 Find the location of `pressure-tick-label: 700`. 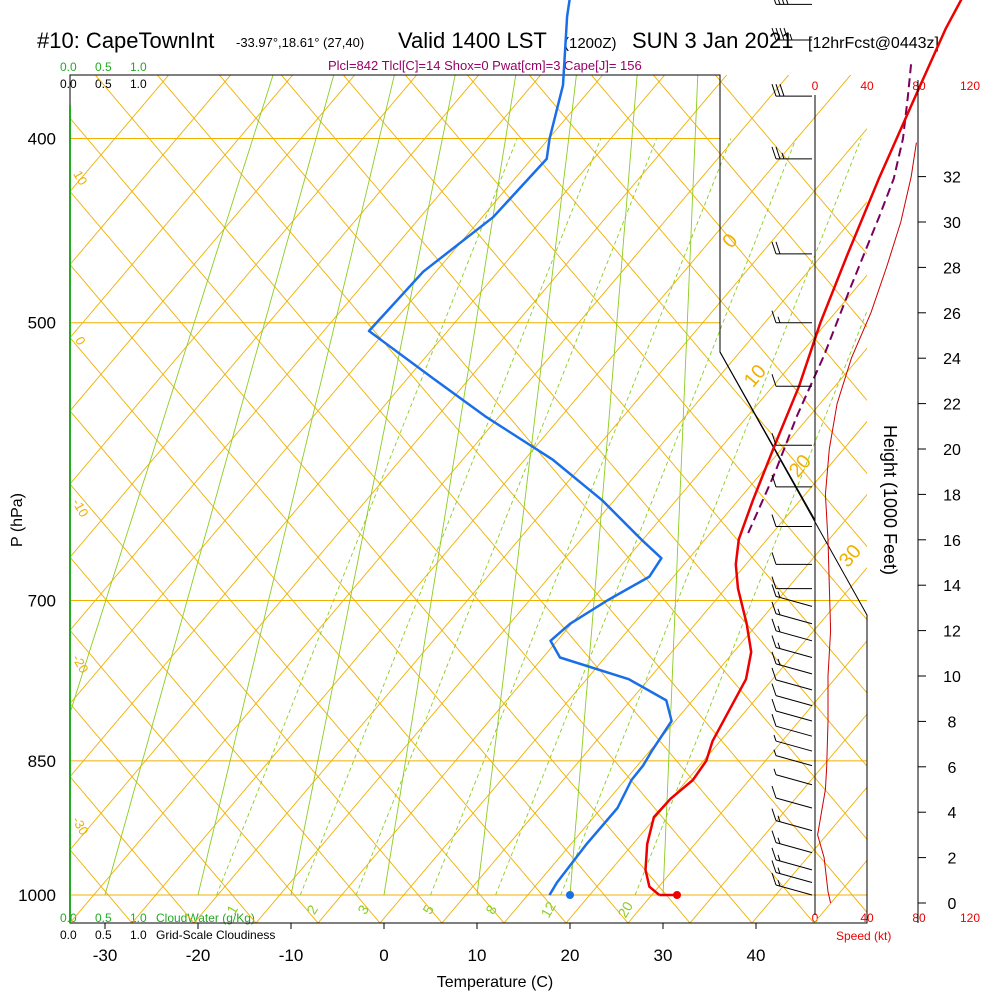

pressure-tick-label: 700 is located at coordinates (42, 601).